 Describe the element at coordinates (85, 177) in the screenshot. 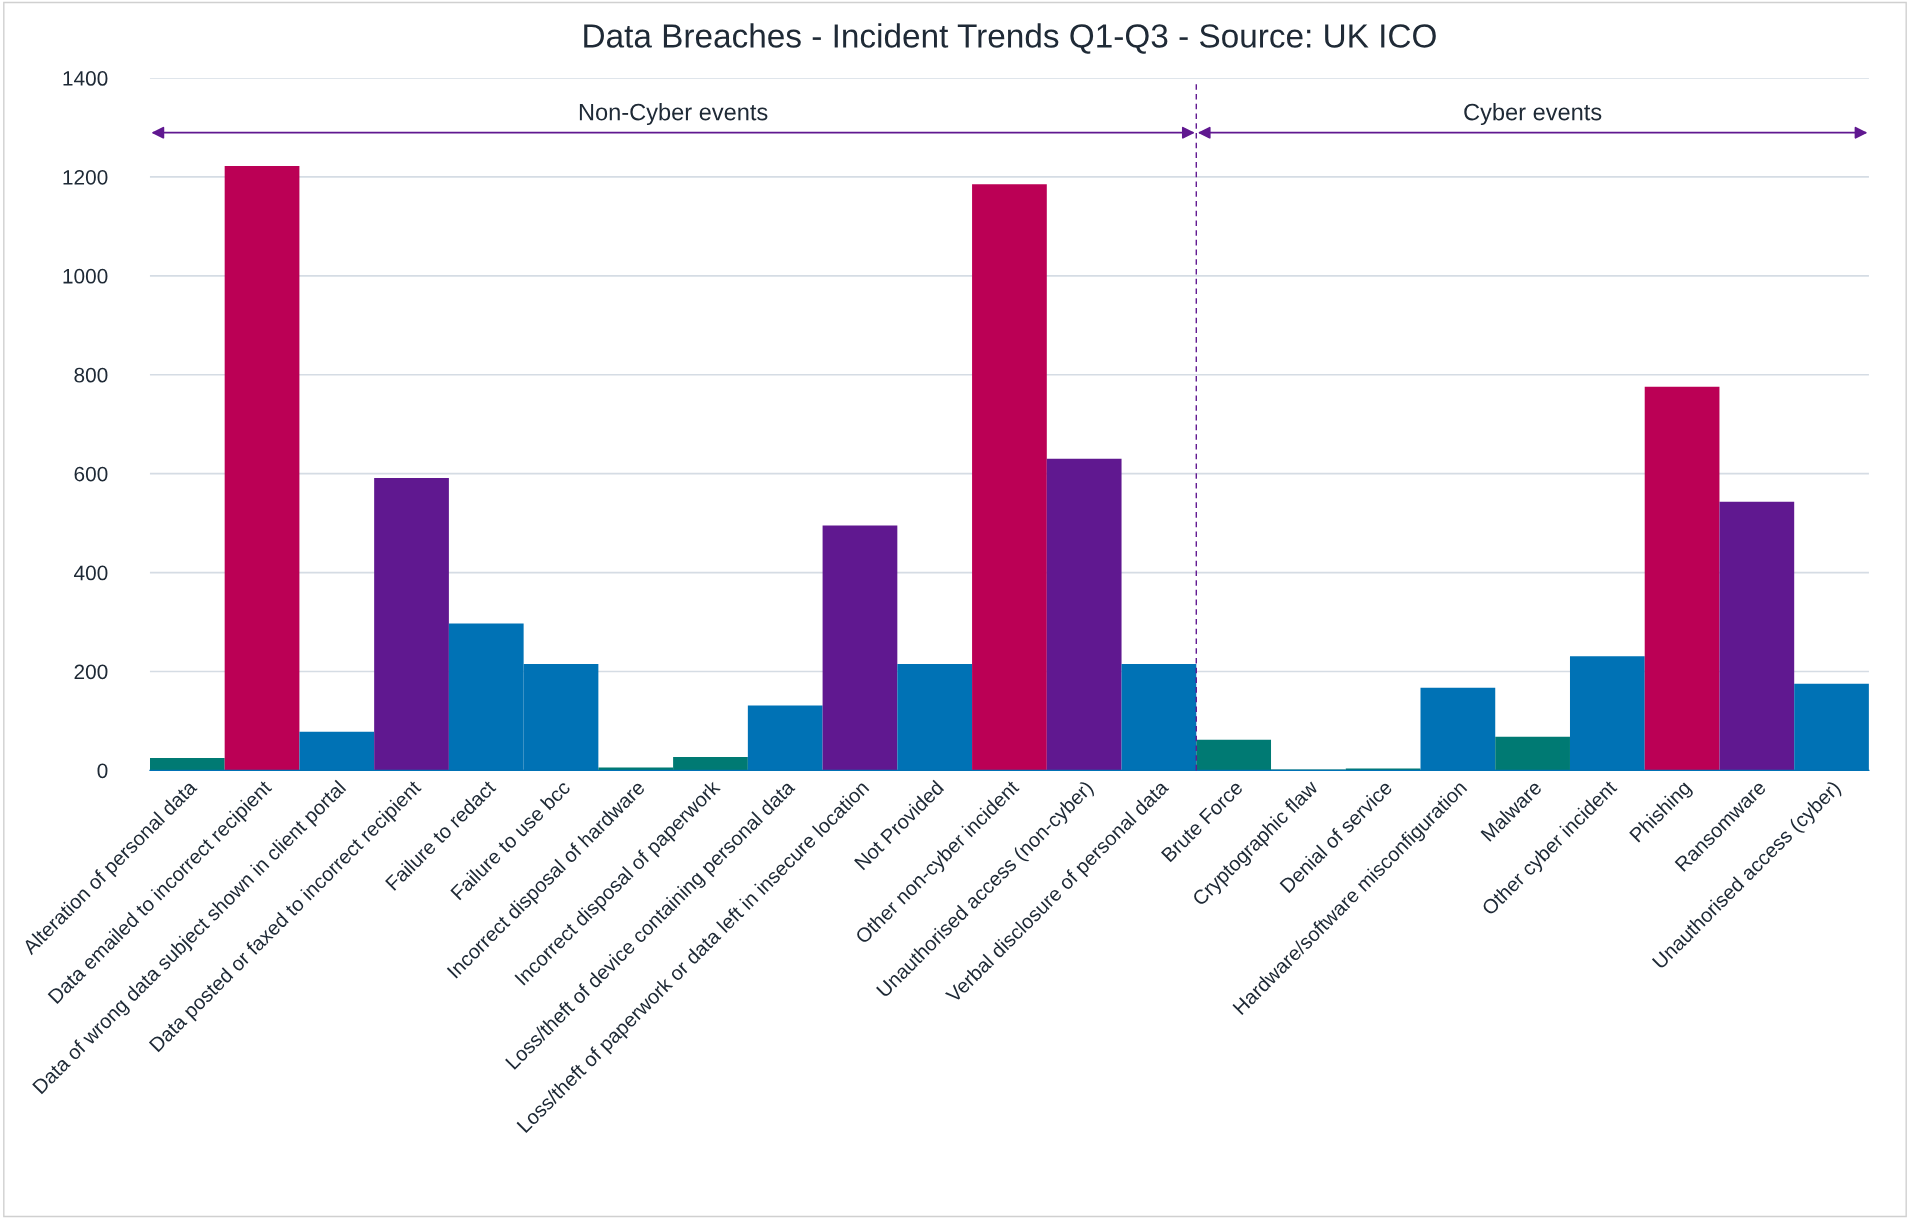

I see `y-tick-label: 1200` at that location.